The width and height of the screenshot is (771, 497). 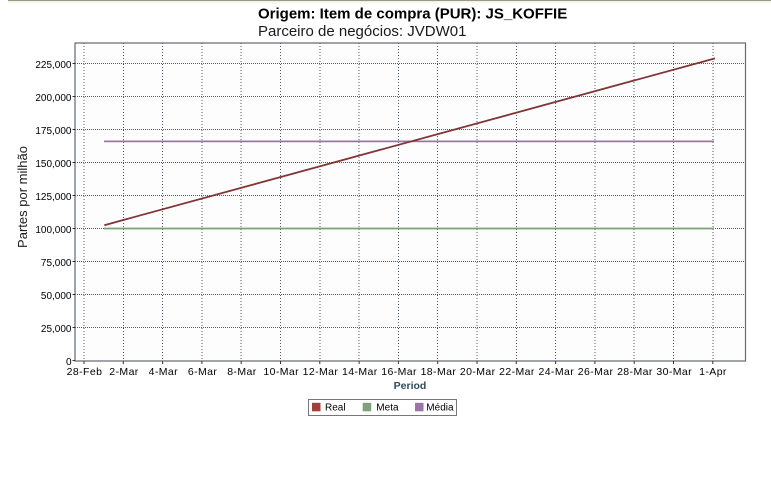 What do you see at coordinates (203, 372) in the screenshot?
I see `svg-text: 6-Mar` at bounding box center [203, 372].